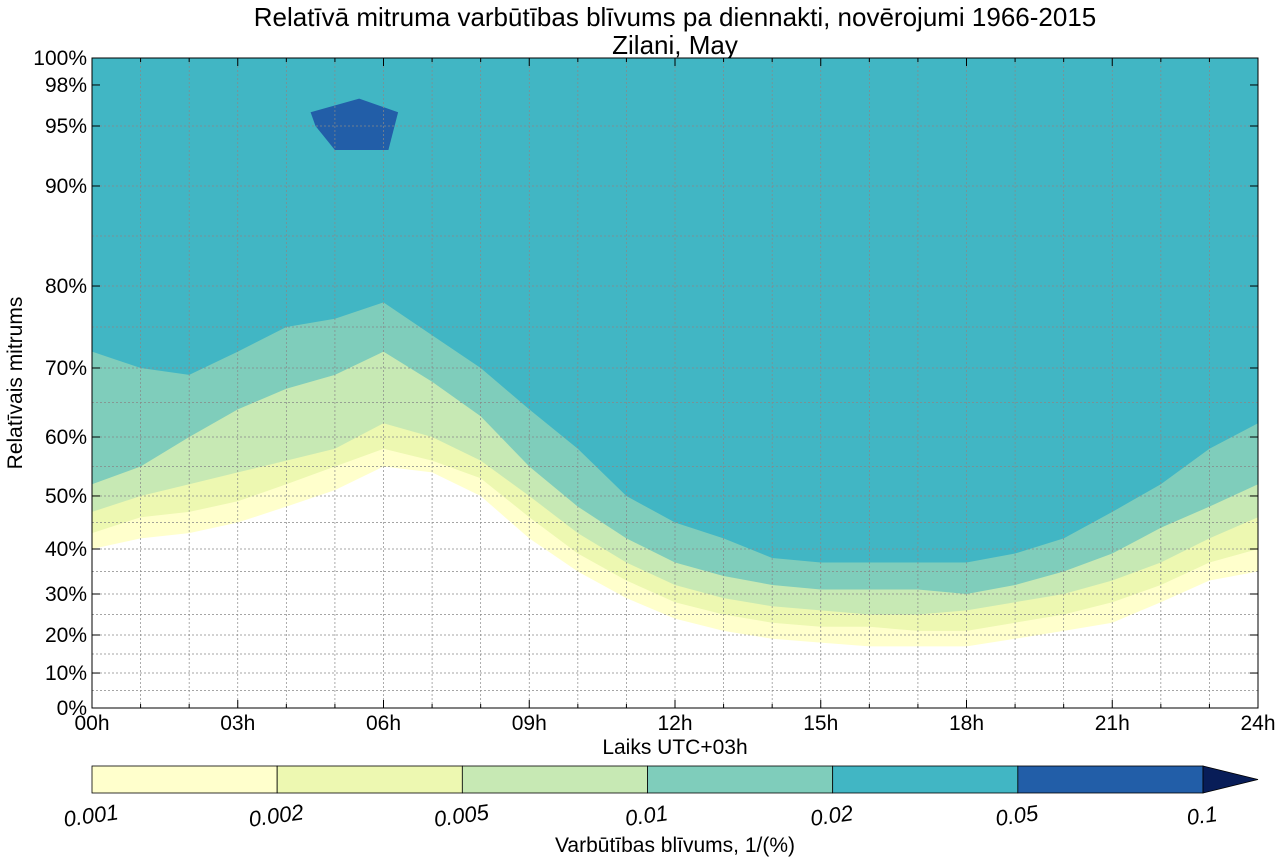 This screenshot has width=1284, height=863. What do you see at coordinates (820, 723) in the screenshot?
I see `x-tick-label: 15h` at bounding box center [820, 723].